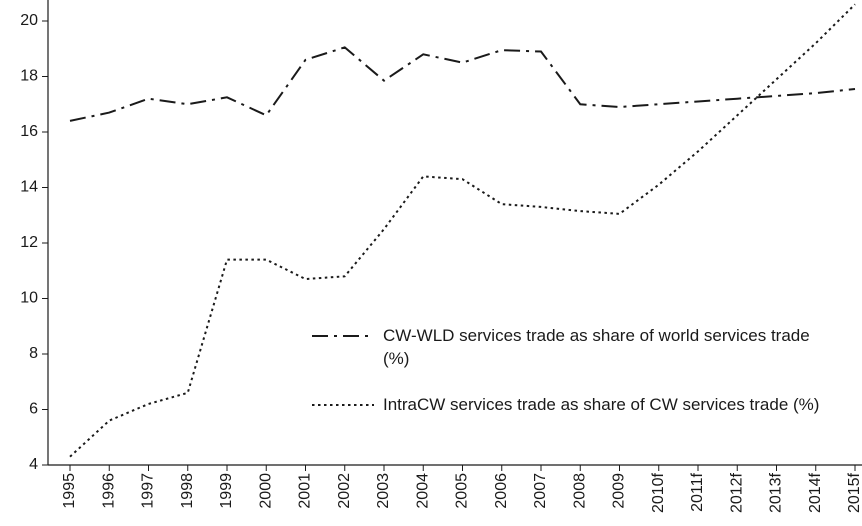  Describe the element at coordinates (815, 492) in the screenshot. I see `x-tick-label: 2014f` at that location.